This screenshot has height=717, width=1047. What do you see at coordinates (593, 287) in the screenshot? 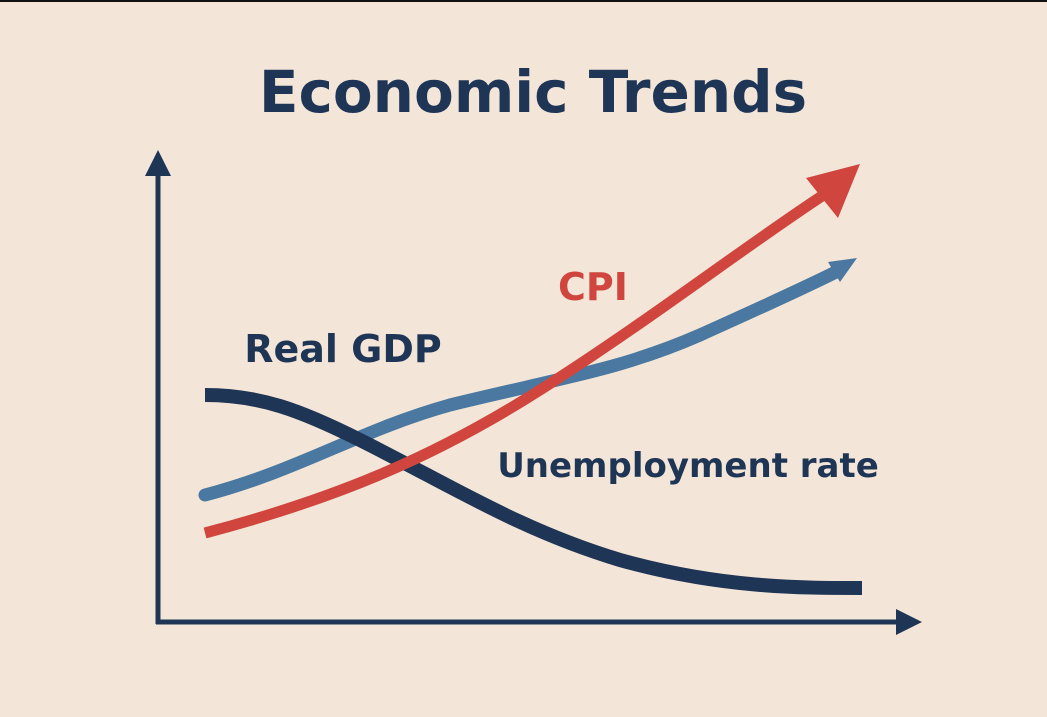
I see `cpi-label: CPI` at bounding box center [593, 287].